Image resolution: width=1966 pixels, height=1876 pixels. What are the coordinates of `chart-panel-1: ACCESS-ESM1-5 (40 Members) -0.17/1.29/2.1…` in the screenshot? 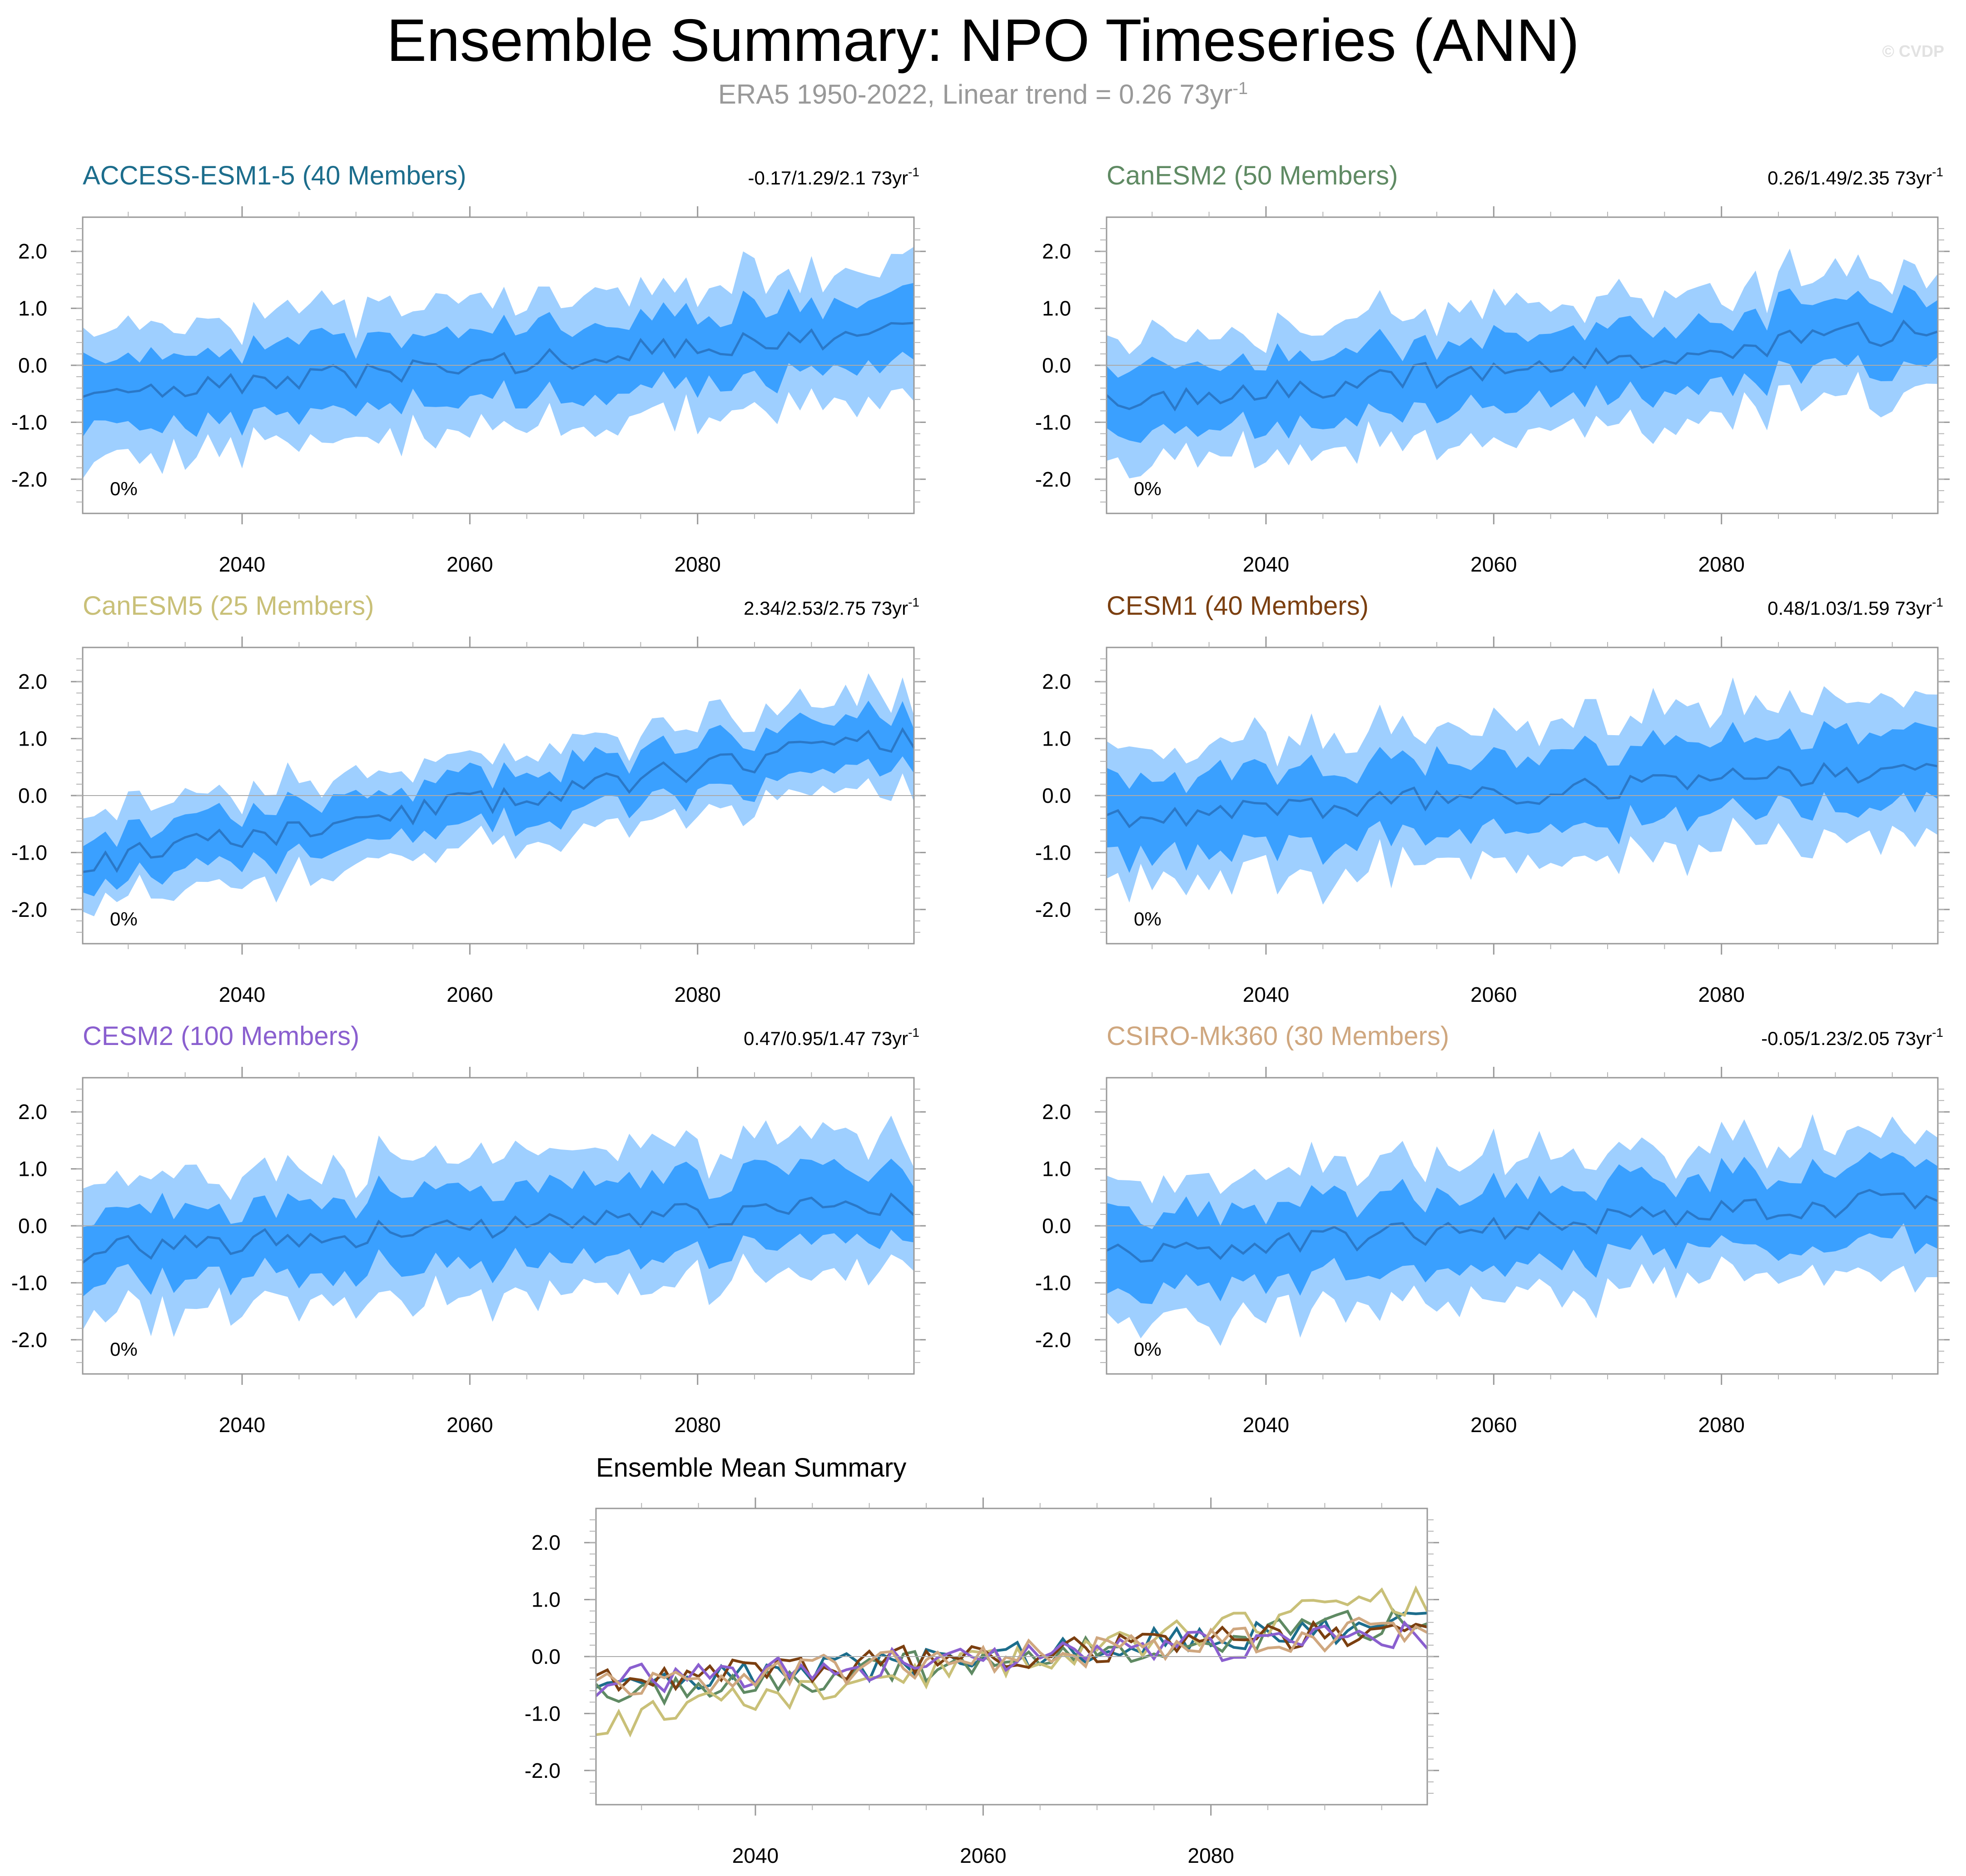 It's located at (468, 369).